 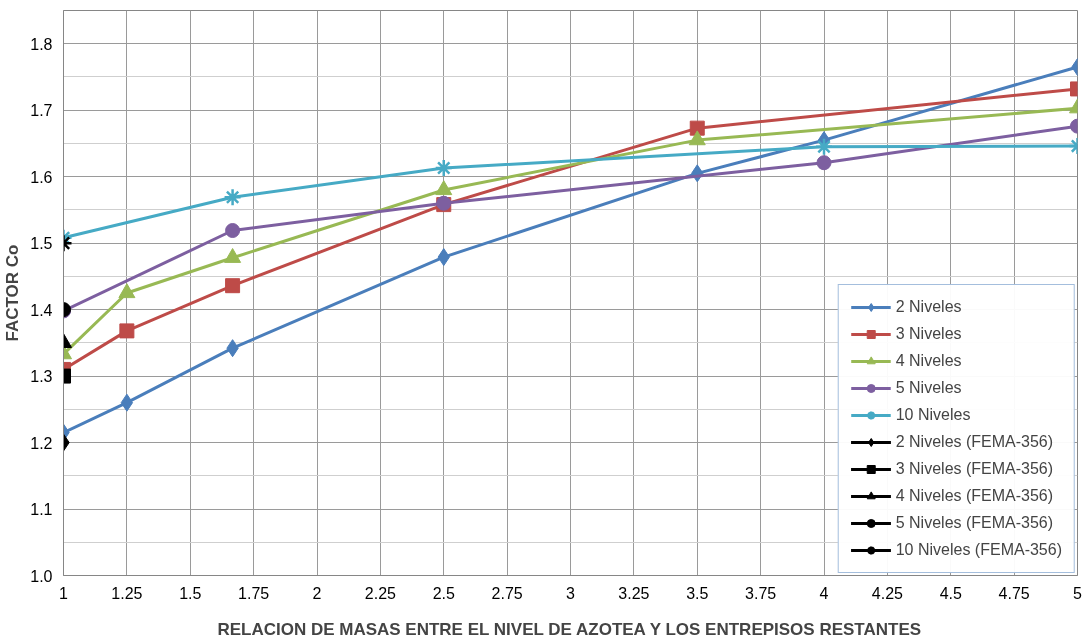 What do you see at coordinates (950, 593) in the screenshot?
I see `x-tick-label: 4.5` at bounding box center [950, 593].